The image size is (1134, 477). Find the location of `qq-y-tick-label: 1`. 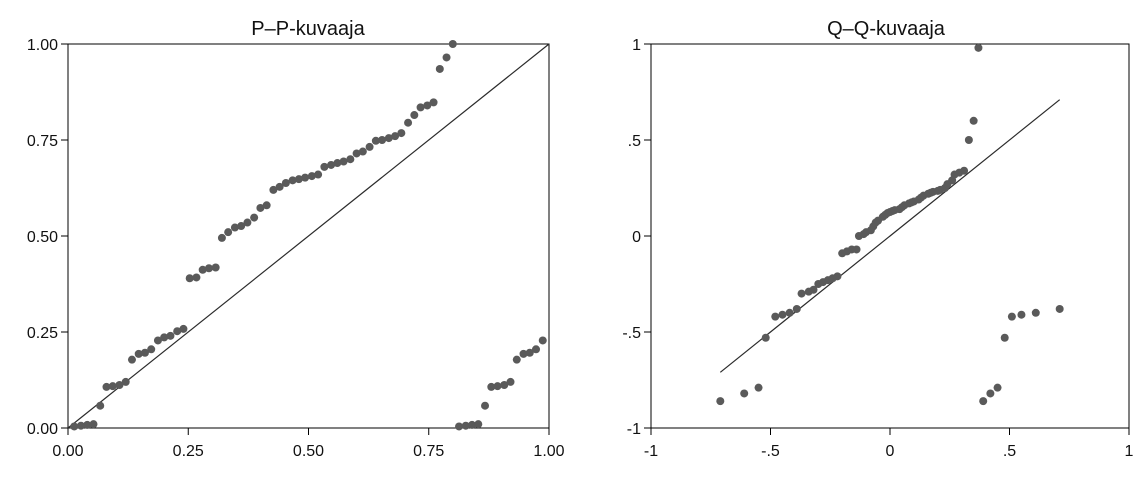

qq-y-tick-label: 1 is located at coordinates (636, 45).